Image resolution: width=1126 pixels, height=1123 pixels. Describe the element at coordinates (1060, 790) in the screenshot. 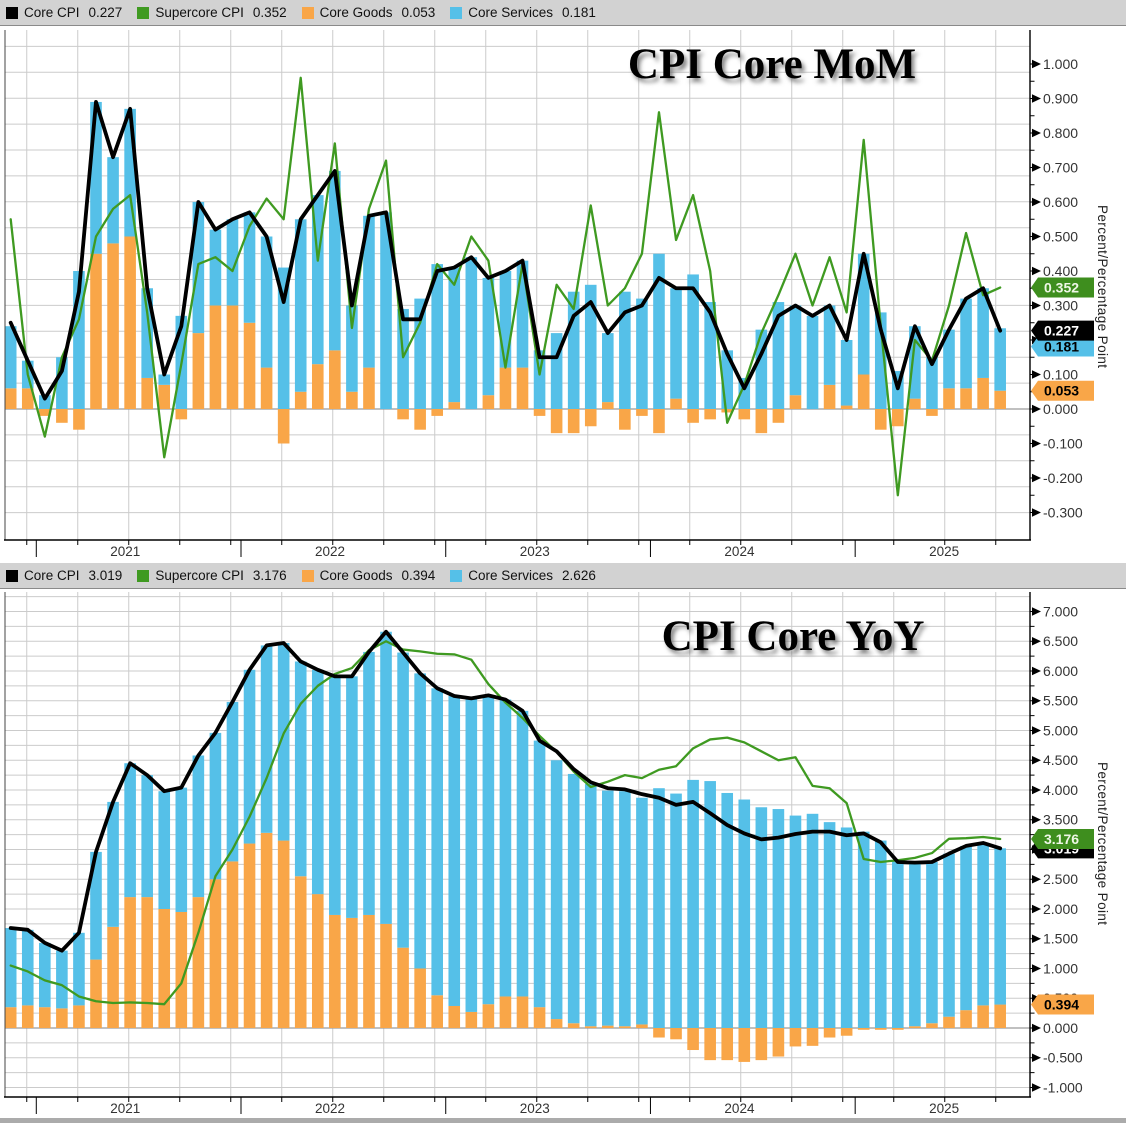

I see `svg-text: 4.000` at that location.